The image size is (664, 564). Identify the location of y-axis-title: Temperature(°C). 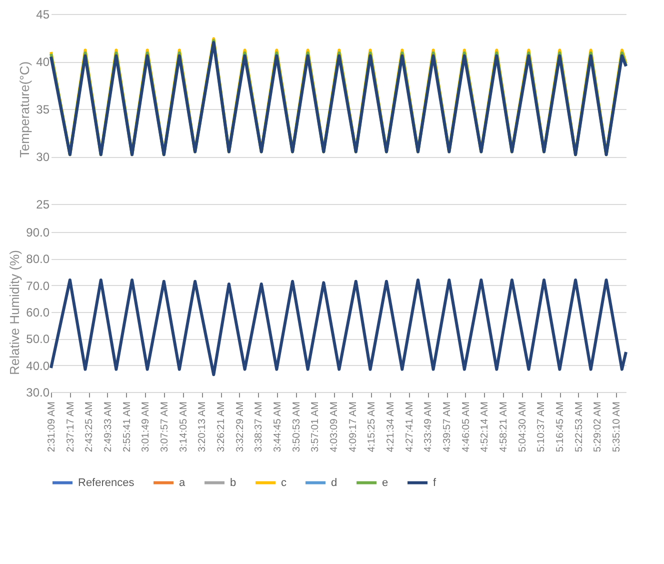
(24, 109).